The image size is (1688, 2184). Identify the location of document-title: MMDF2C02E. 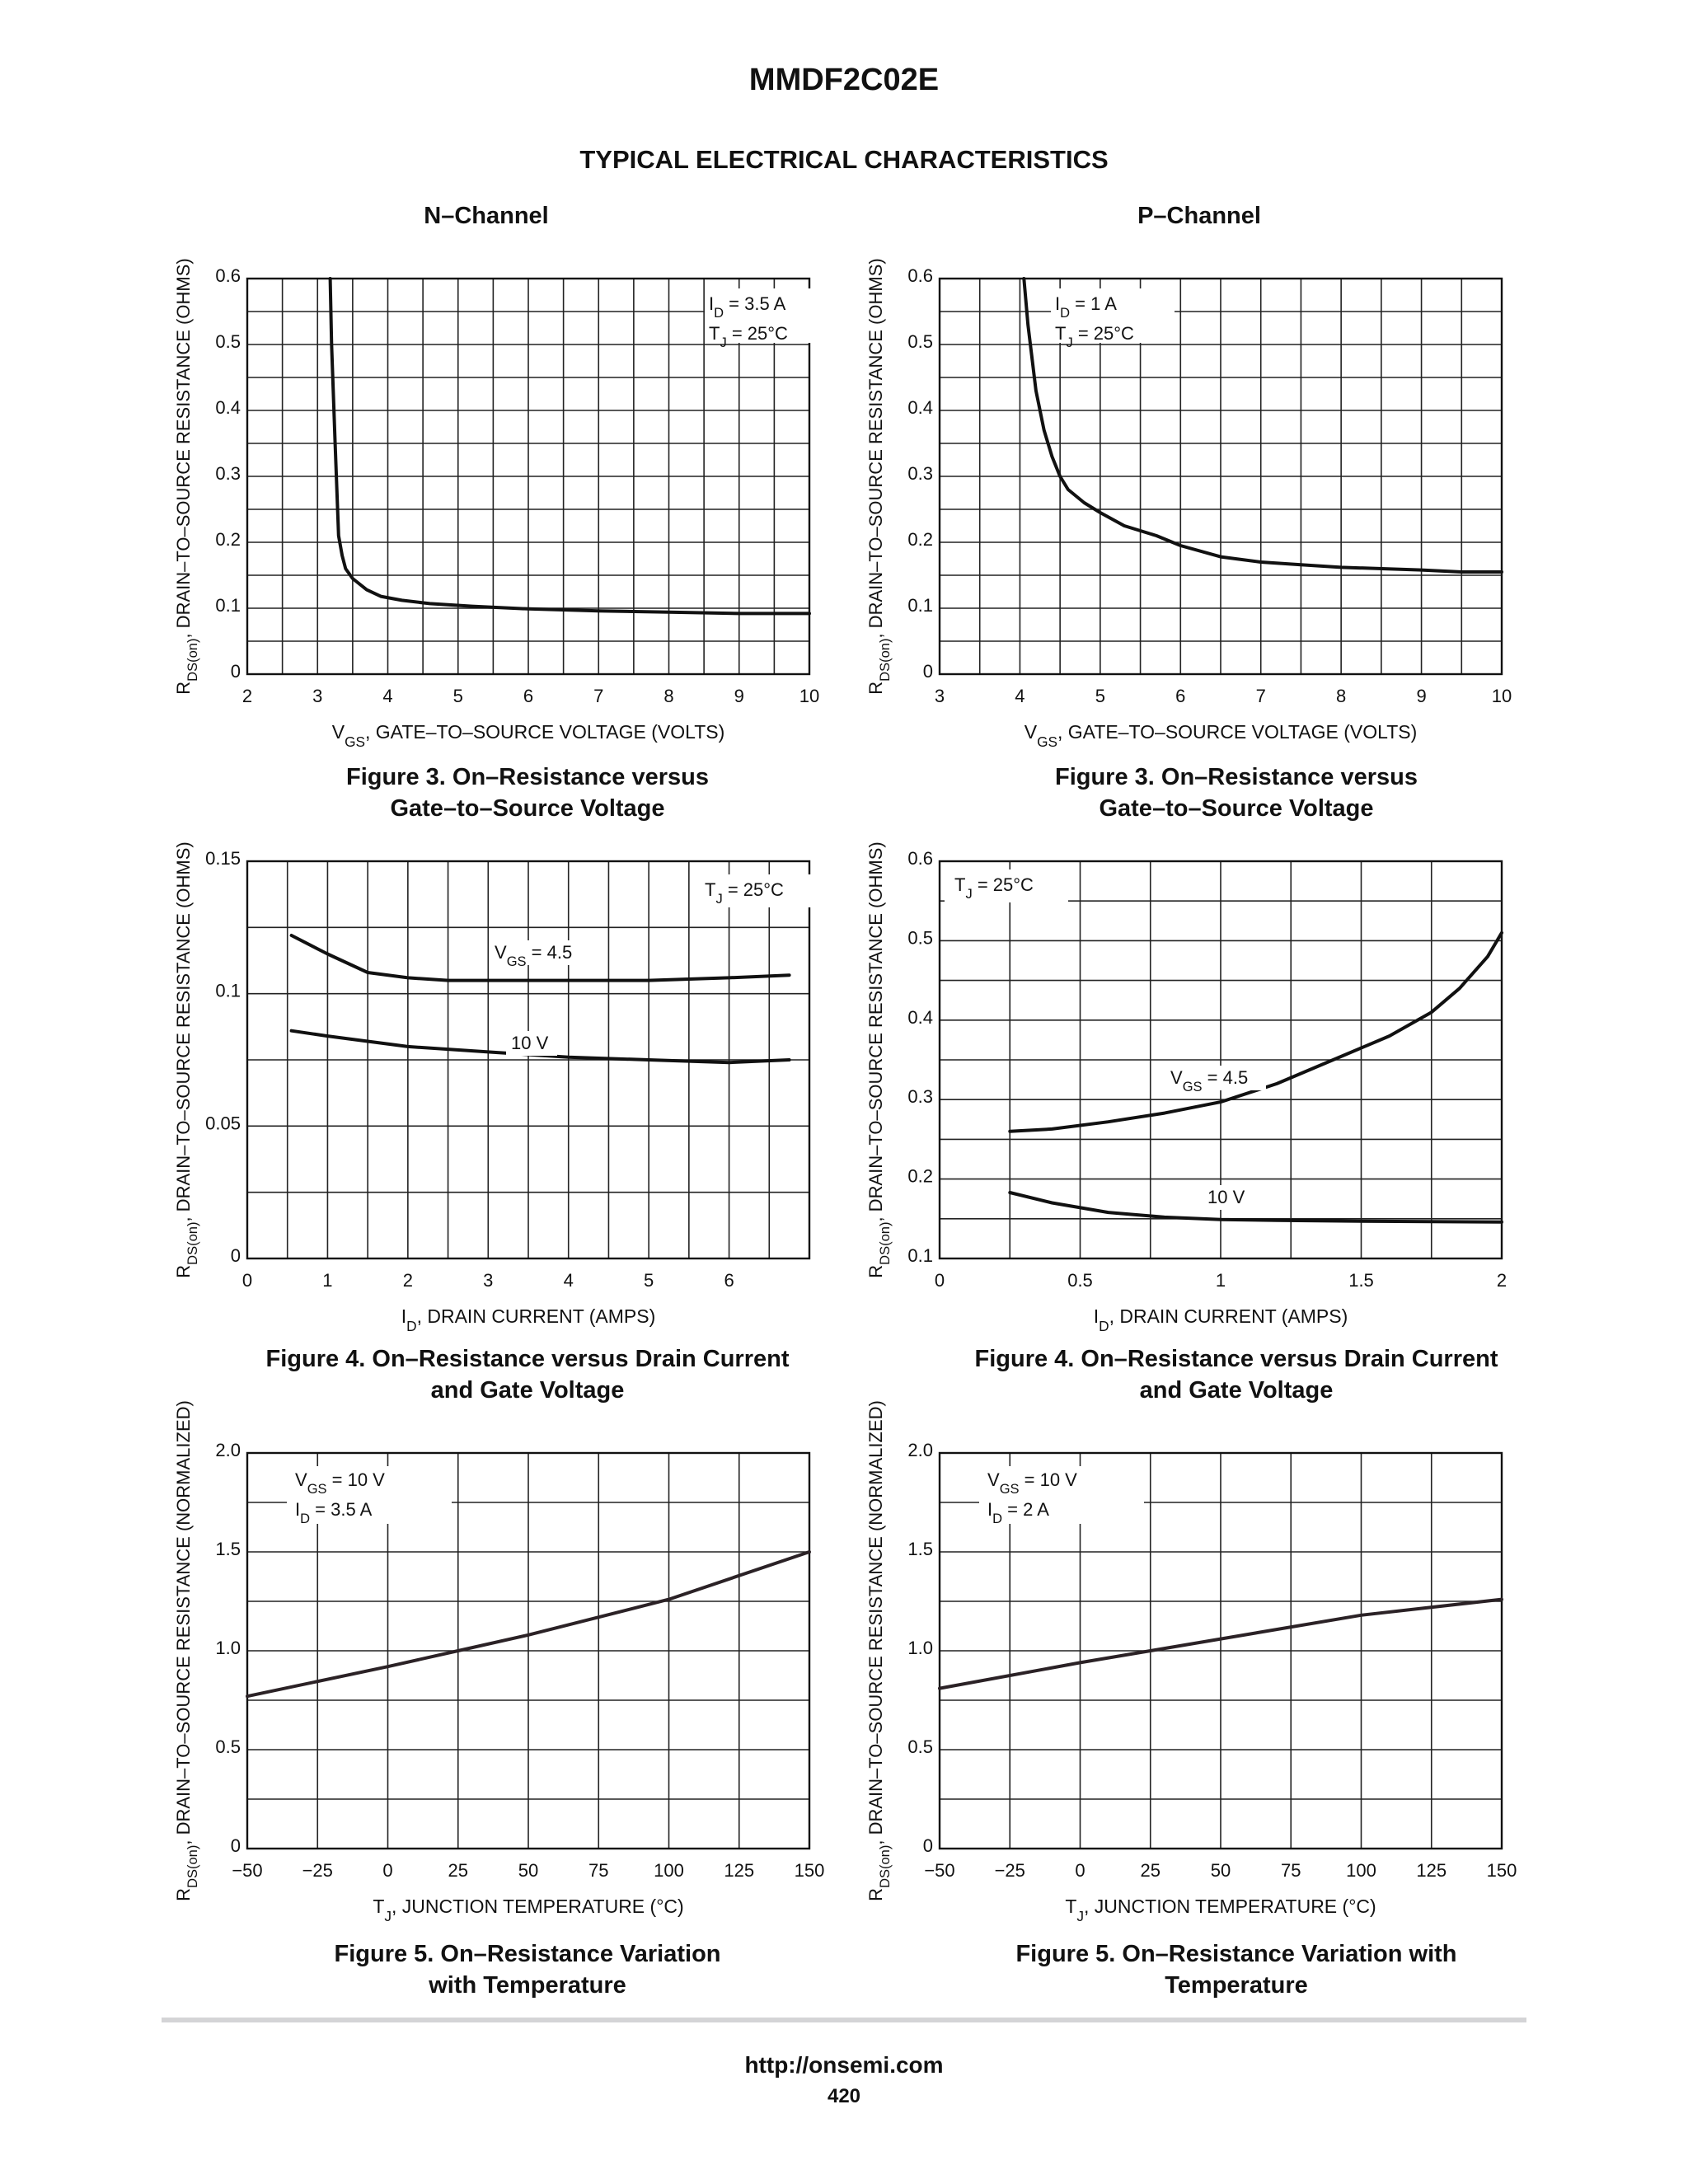
(844, 80).